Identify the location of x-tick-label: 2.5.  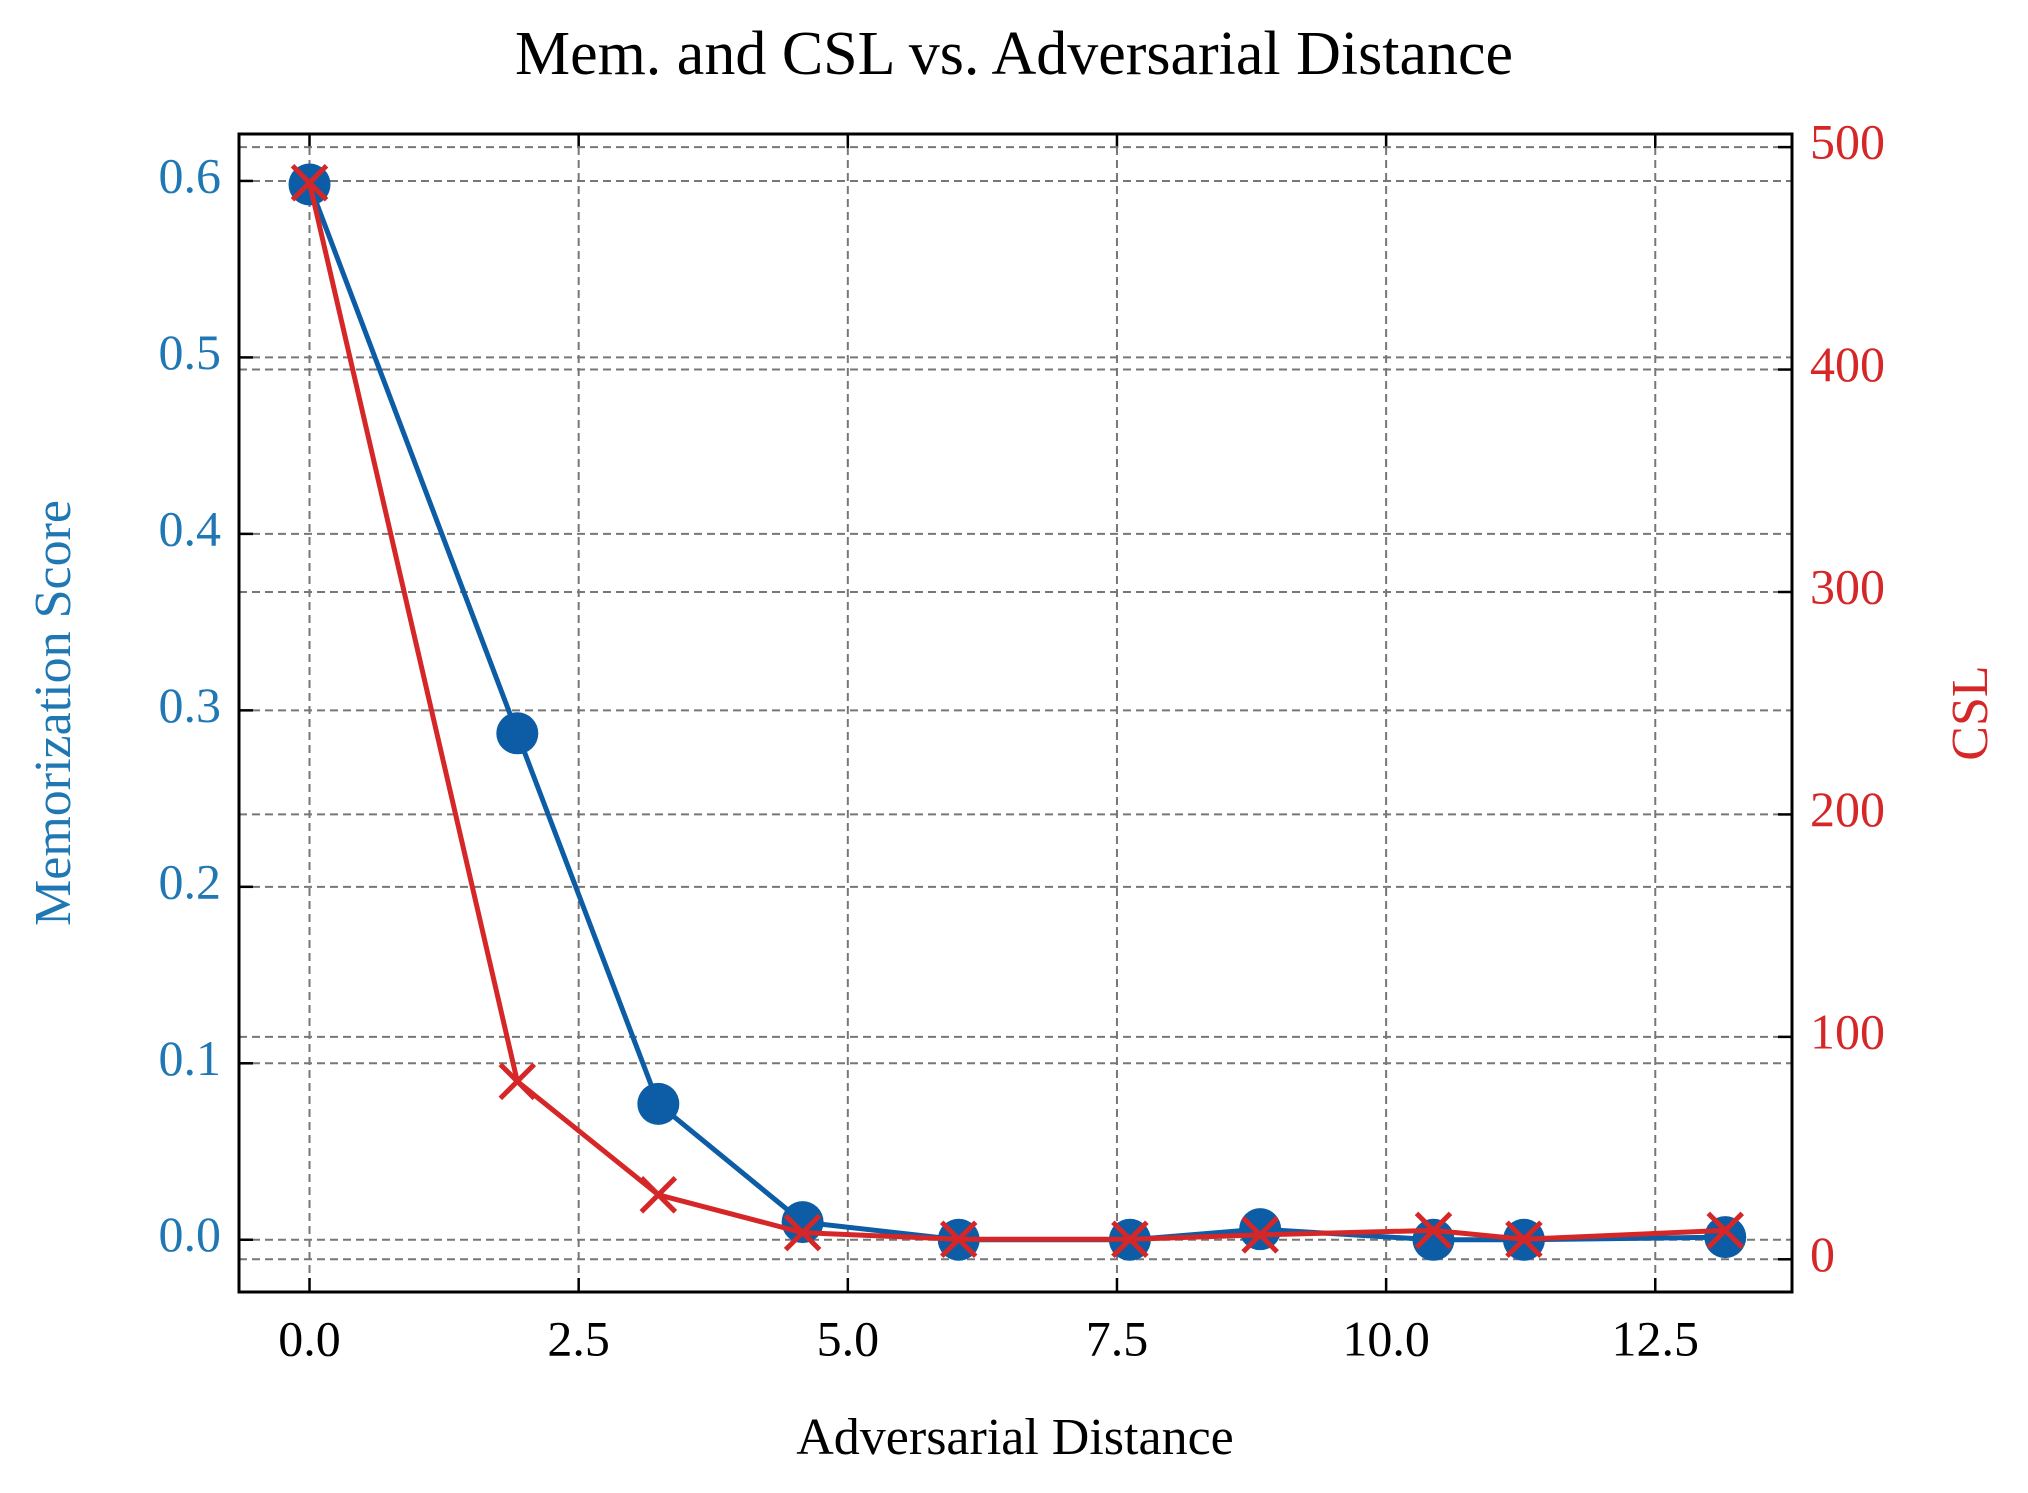
(578, 1338).